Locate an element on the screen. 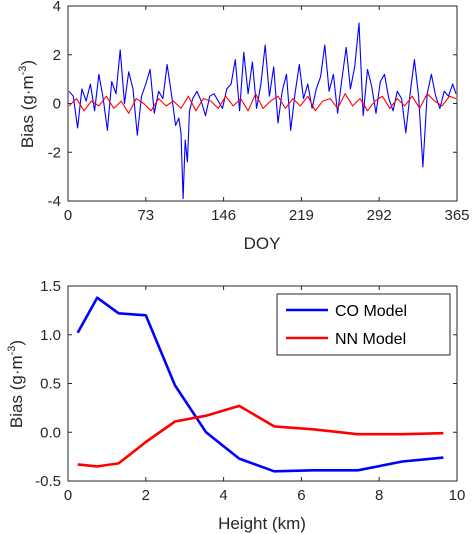  doy-y-axis-title-suffix: ) is located at coordinates (27, 63).